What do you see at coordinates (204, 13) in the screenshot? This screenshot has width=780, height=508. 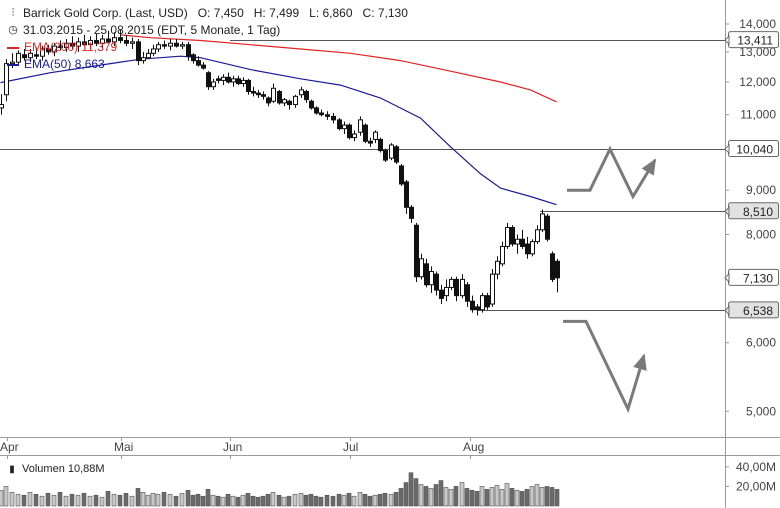 I see `open-label: O:` at bounding box center [204, 13].